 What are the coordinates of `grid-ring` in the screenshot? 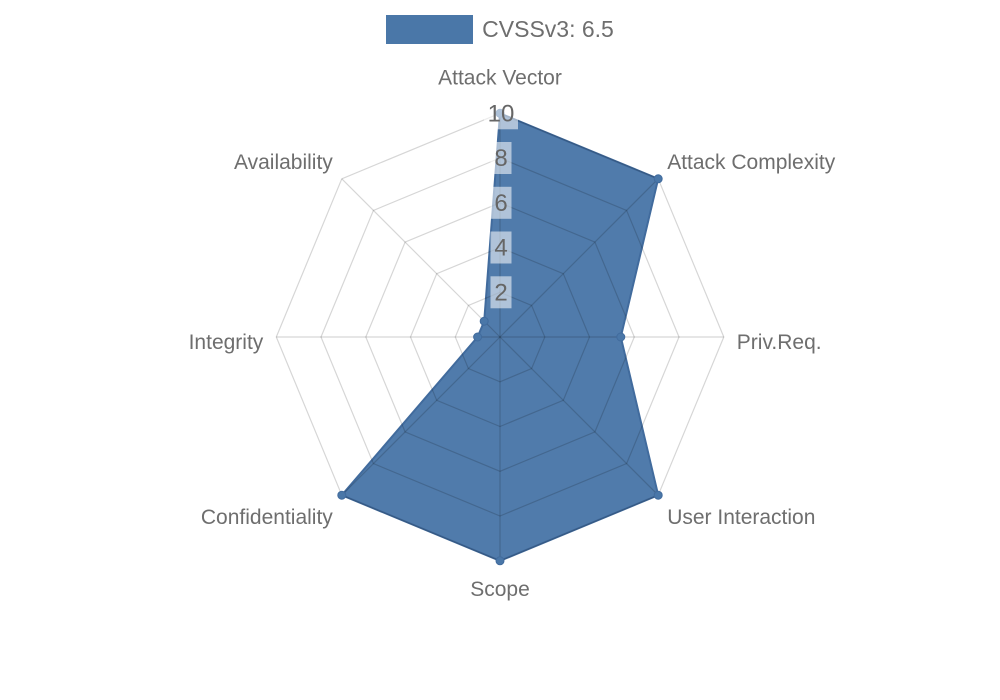 It's located at (500, 337).